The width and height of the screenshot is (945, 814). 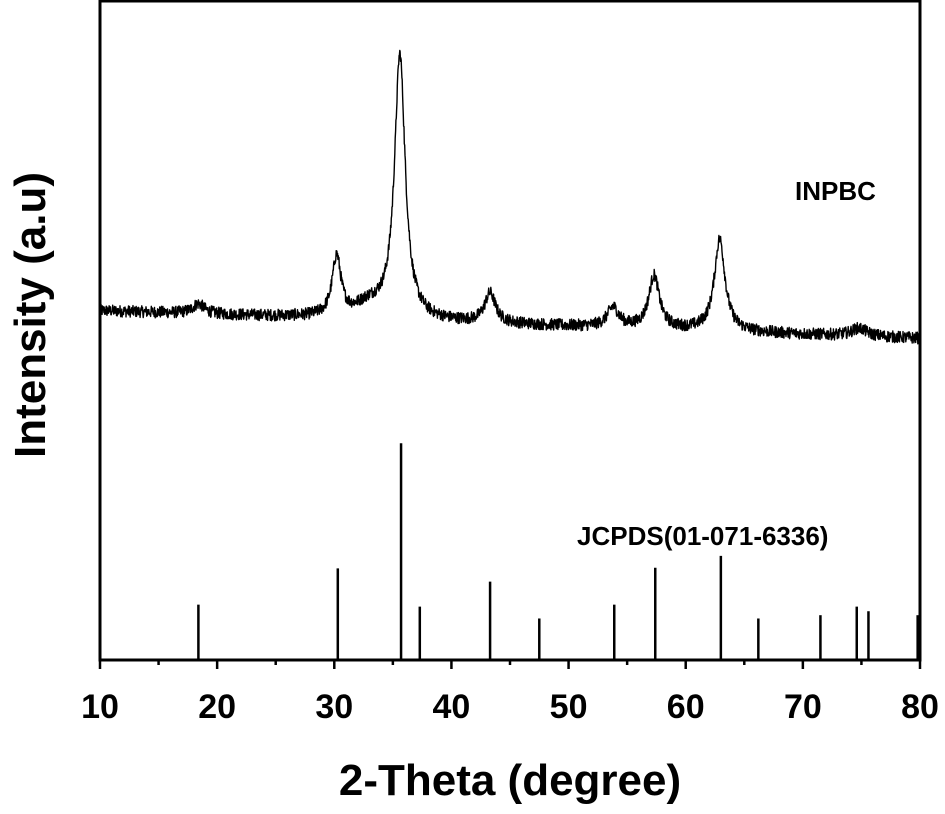 I want to click on x-tick-label: 30, so click(x=334, y=707).